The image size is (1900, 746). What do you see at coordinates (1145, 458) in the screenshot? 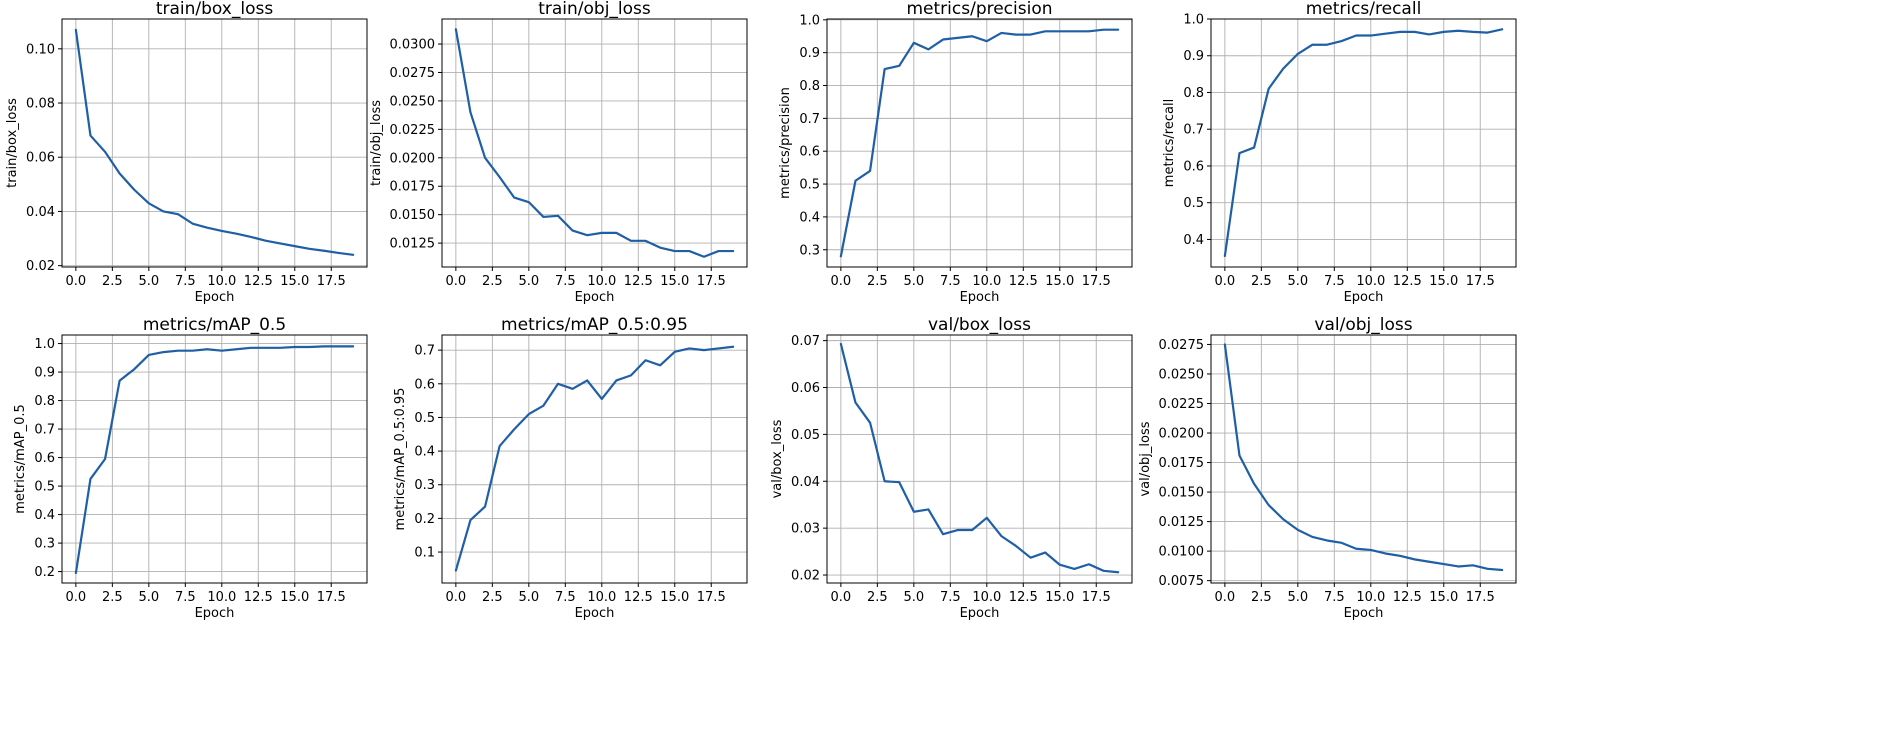
I see `y-axis-label: val/obj_loss` at bounding box center [1145, 458].